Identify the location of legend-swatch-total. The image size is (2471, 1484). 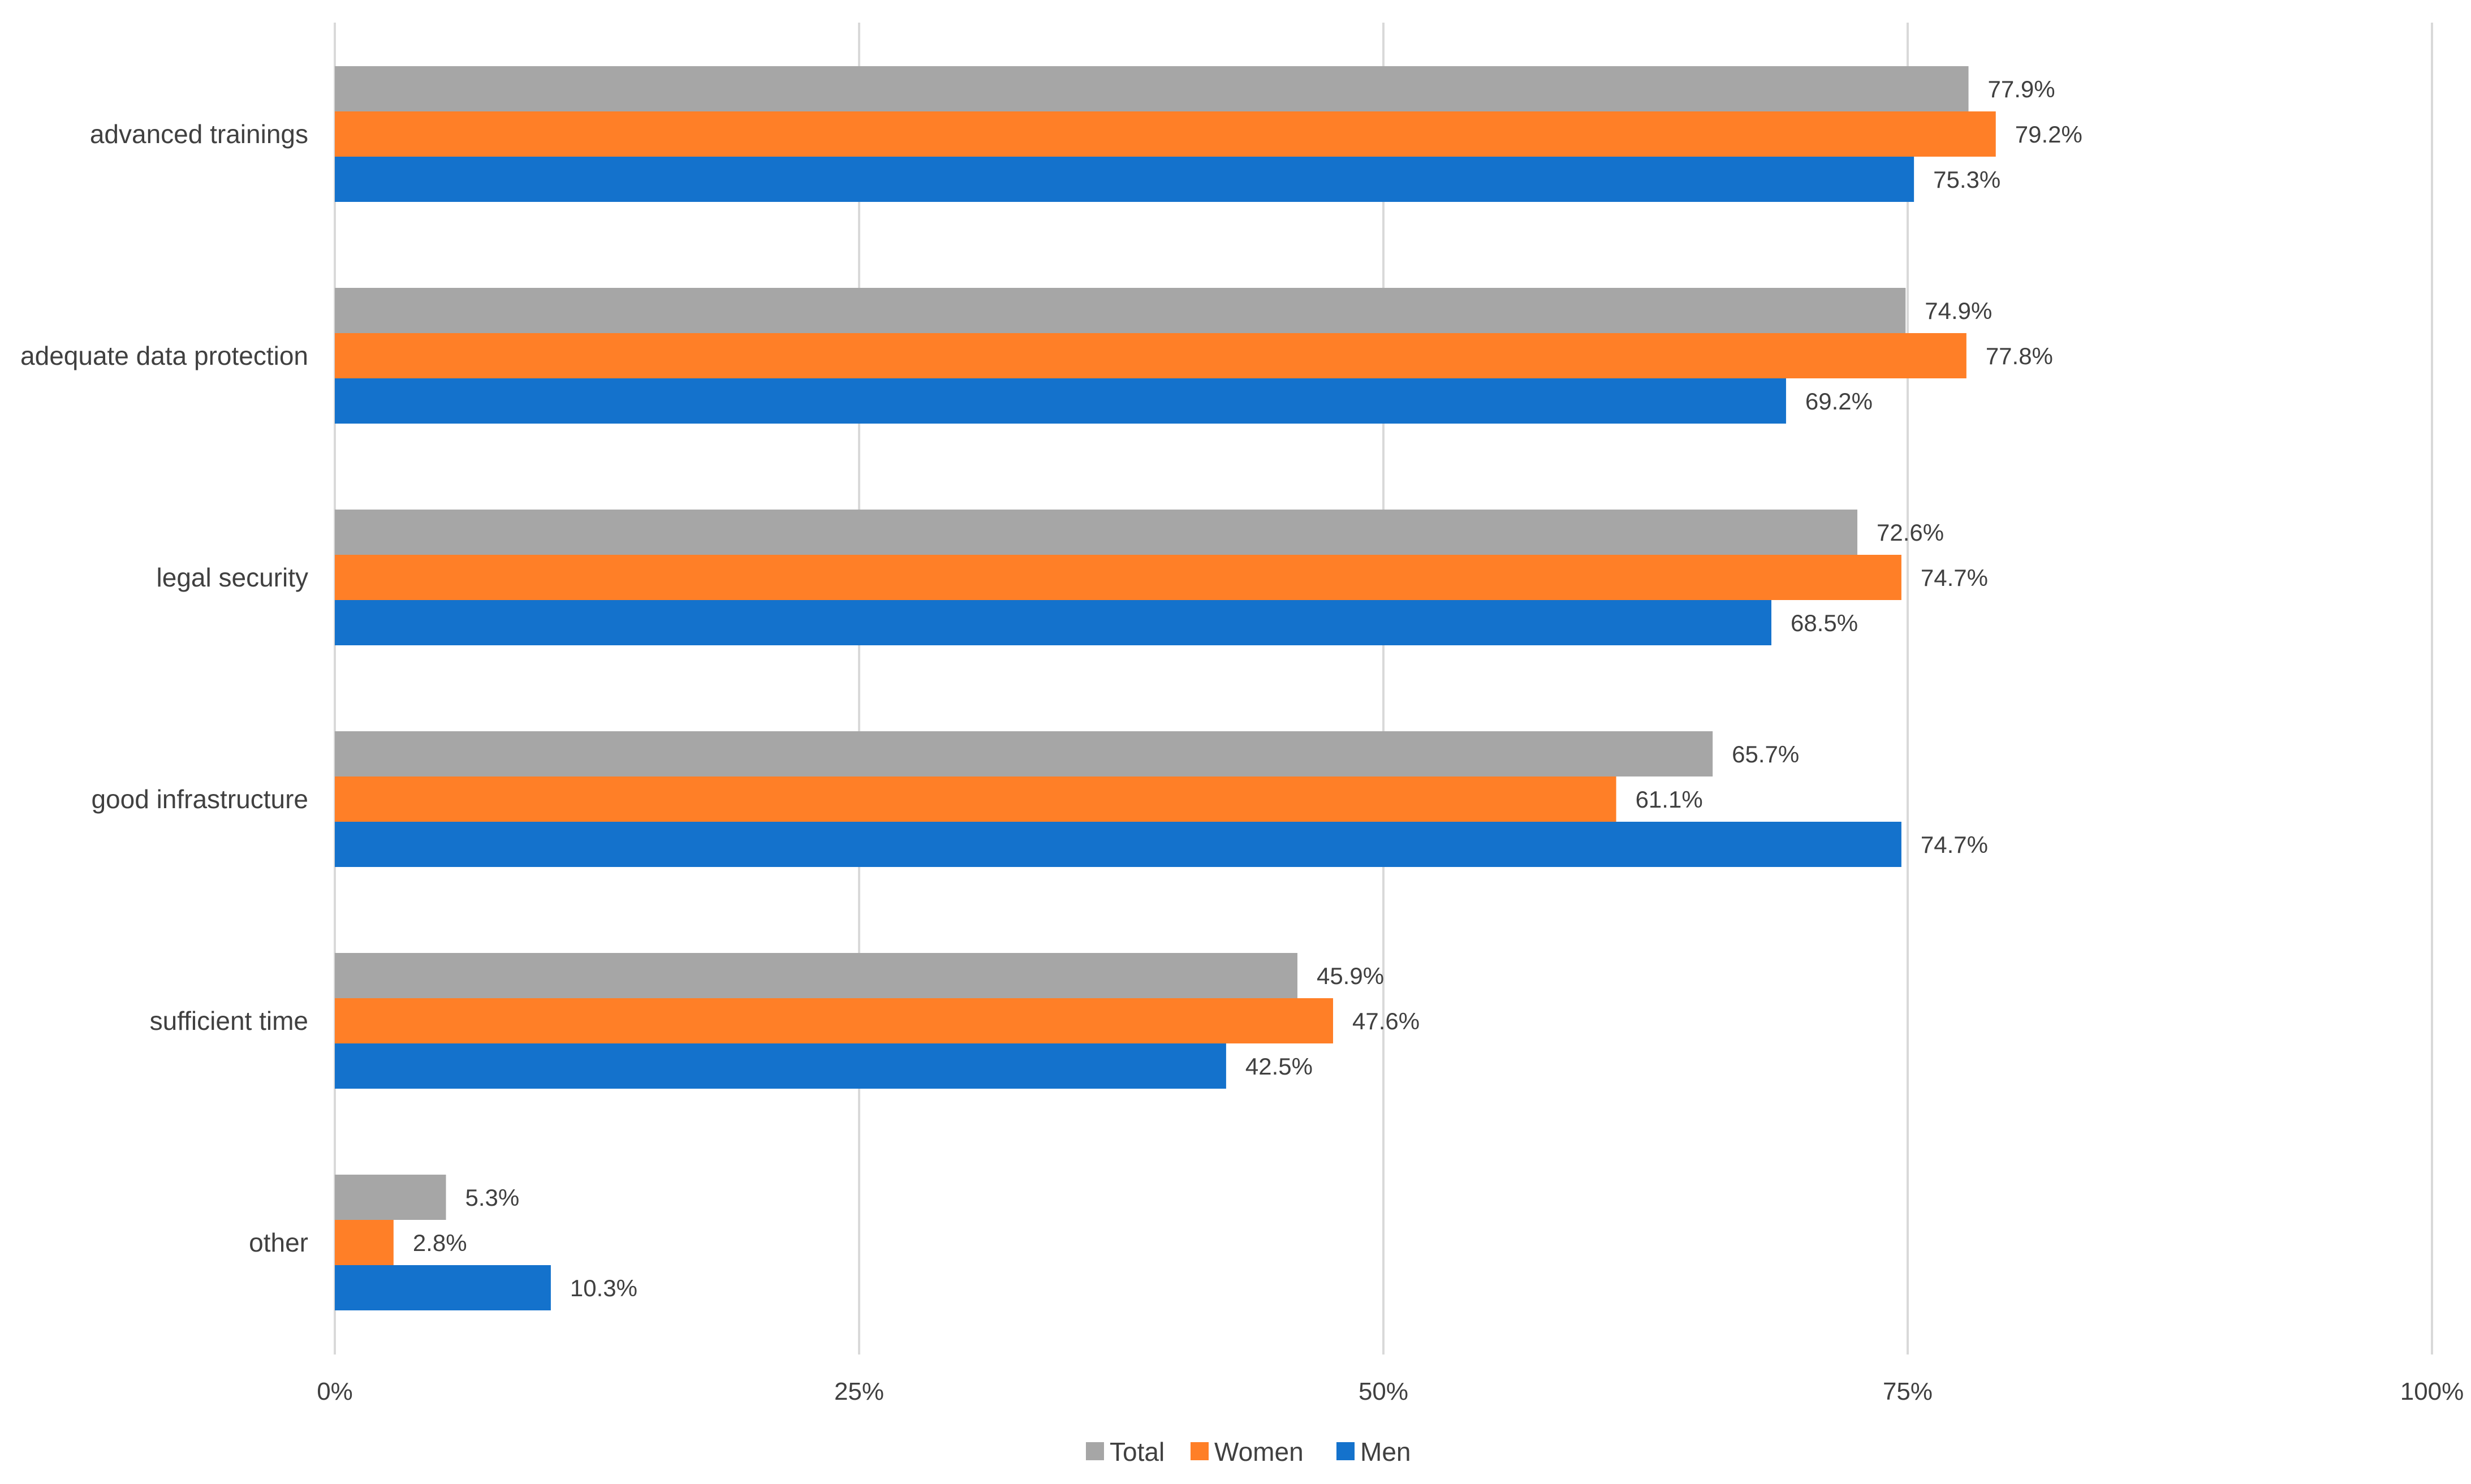
(1095, 1451).